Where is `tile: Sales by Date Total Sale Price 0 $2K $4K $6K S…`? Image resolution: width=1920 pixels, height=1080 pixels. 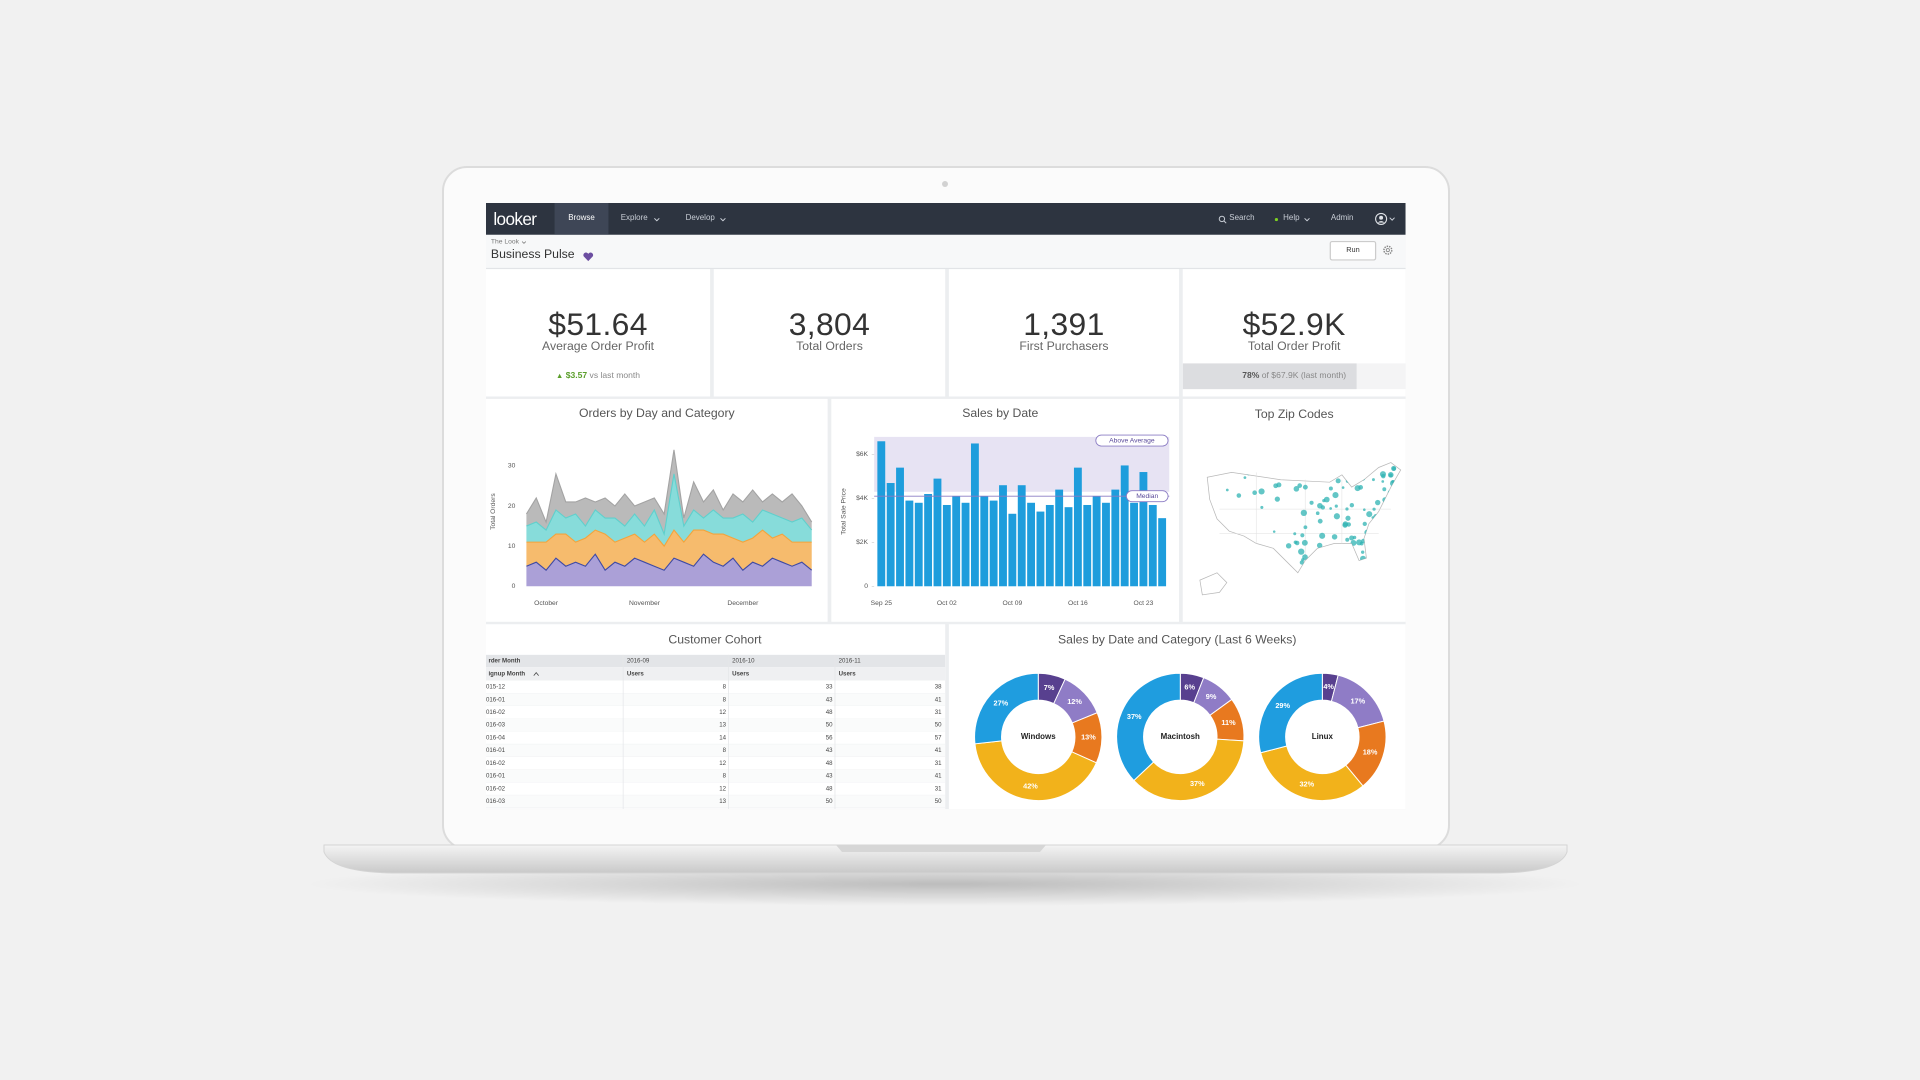 tile: Sales by Date Total Sale Price 0 $2K $4K $6K S… is located at coordinates (1005, 510).